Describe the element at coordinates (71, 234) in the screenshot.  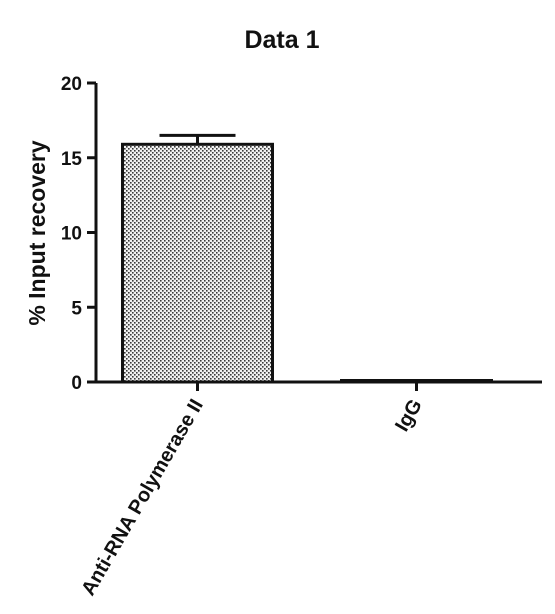
I see `y-tick-label: 10` at that location.